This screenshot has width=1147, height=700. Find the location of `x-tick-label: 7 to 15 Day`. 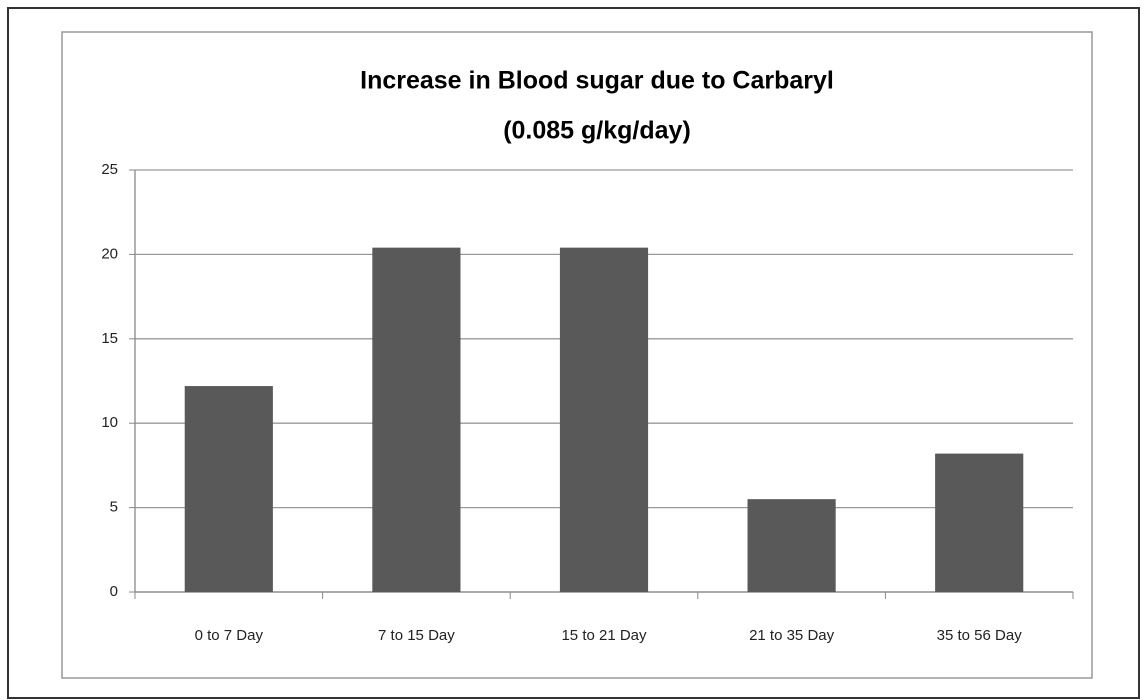

x-tick-label: 7 to 15 Day is located at coordinates (416, 635).